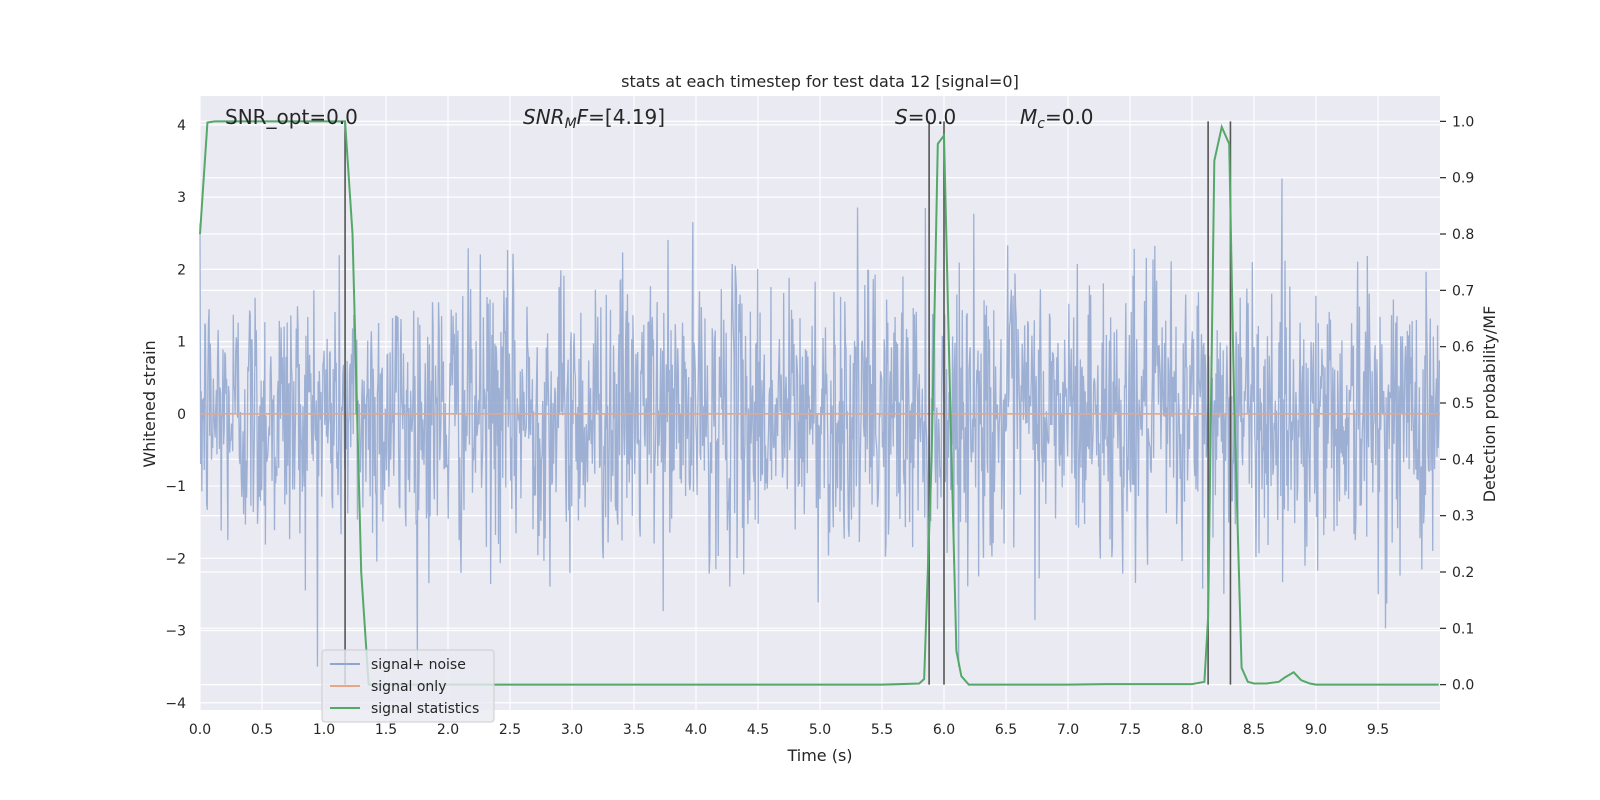 The height and width of the screenshot is (800, 1600). What do you see at coordinates (583, 117) in the screenshot?
I see `annotation-snr-mf-rest-italic: F` at bounding box center [583, 117].